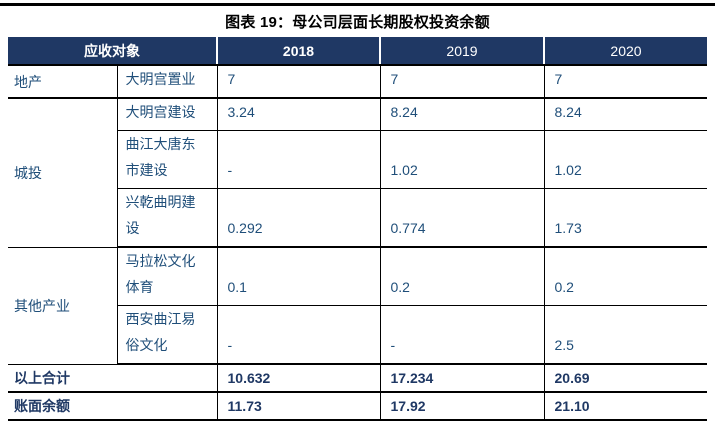 The width and height of the screenshot is (715, 423). Describe the element at coordinates (461, 51) in the screenshot. I see `header-year-2019: 2019` at that location.